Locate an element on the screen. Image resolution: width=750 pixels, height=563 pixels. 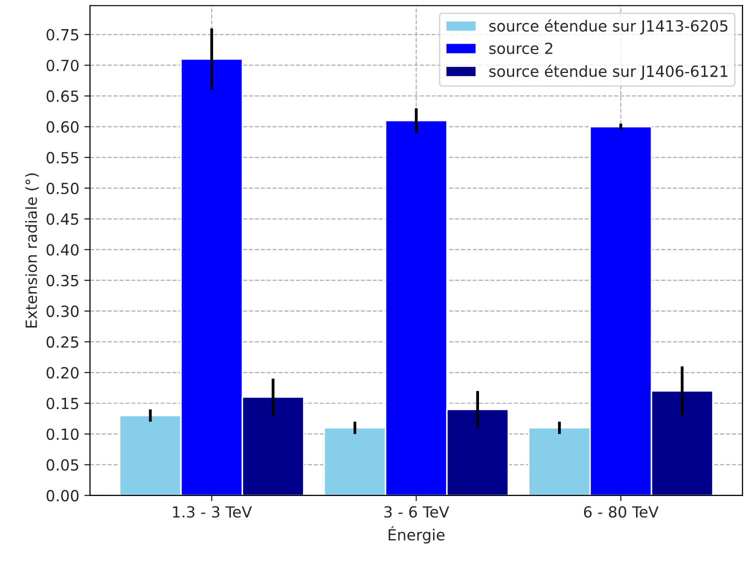
x-tick-label: 1.3 - 3 TeV is located at coordinates (212, 512).